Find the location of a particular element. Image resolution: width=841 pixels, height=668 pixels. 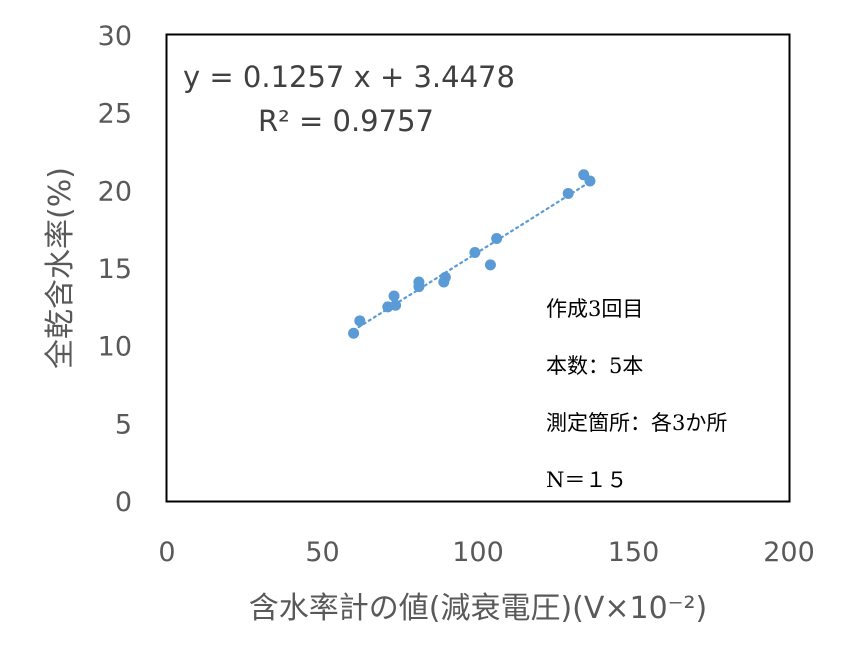

y-tick-label: 30 is located at coordinates (115, 36).